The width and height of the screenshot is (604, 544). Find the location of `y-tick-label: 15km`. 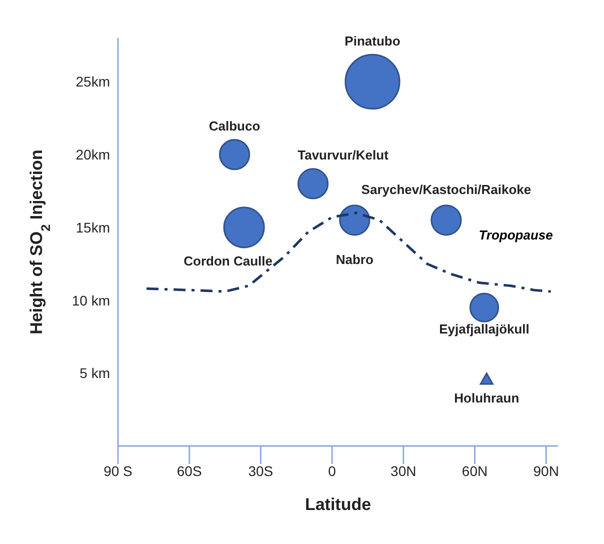

y-tick-label: 15km is located at coordinates (93, 227).